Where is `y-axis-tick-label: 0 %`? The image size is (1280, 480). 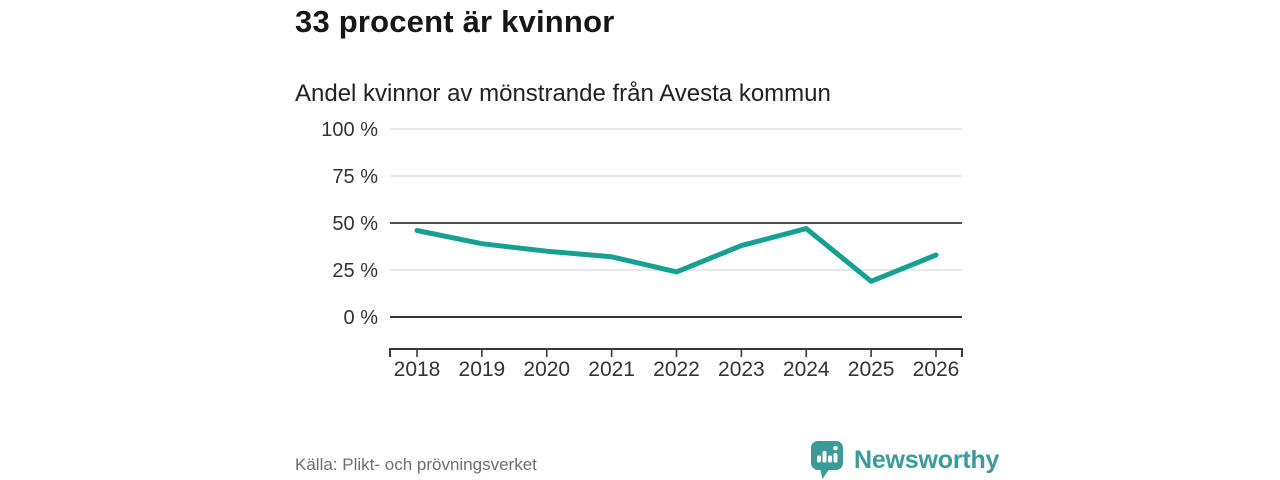
y-axis-tick-label: 0 % is located at coordinates (361, 318).